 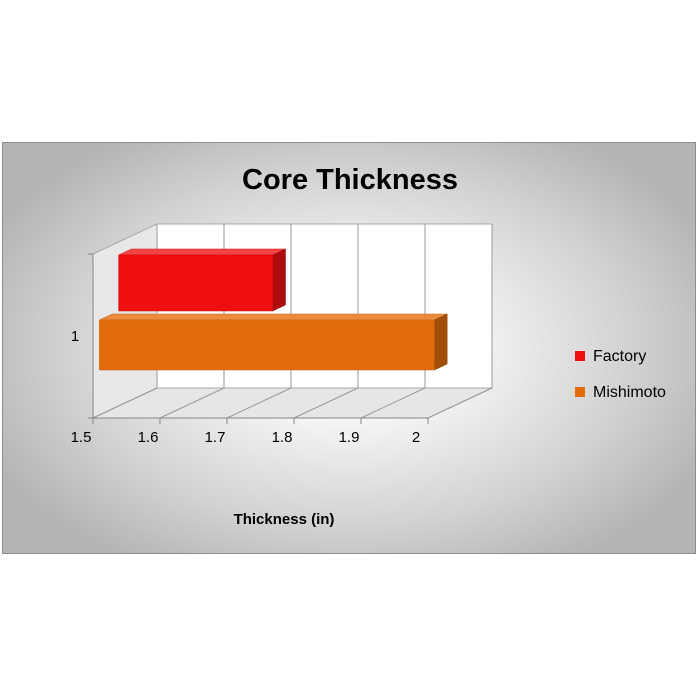 What do you see at coordinates (202, 252) in the screenshot?
I see `bar-factory-top` at bounding box center [202, 252].